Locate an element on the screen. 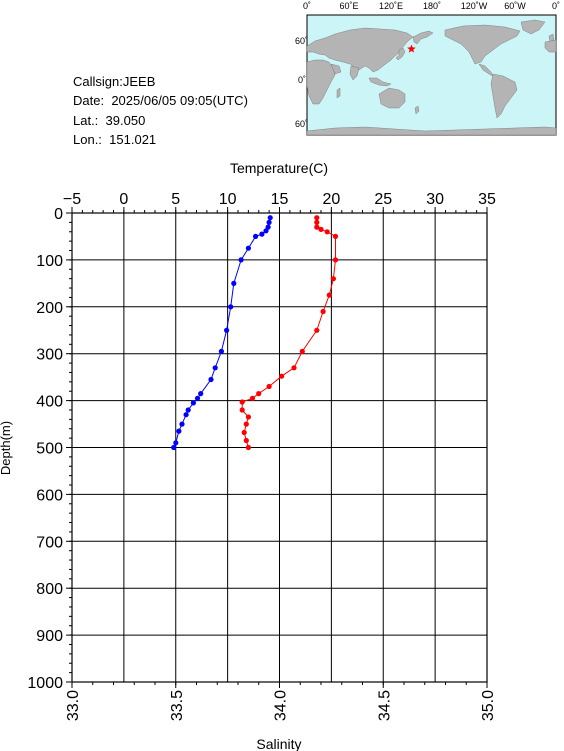  greenland-land is located at coordinates (533, 27).